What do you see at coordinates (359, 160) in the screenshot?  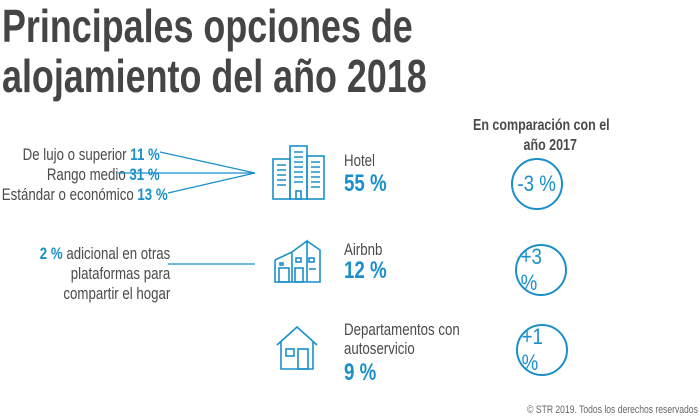 I see `hotel-label: Hotel` at bounding box center [359, 160].